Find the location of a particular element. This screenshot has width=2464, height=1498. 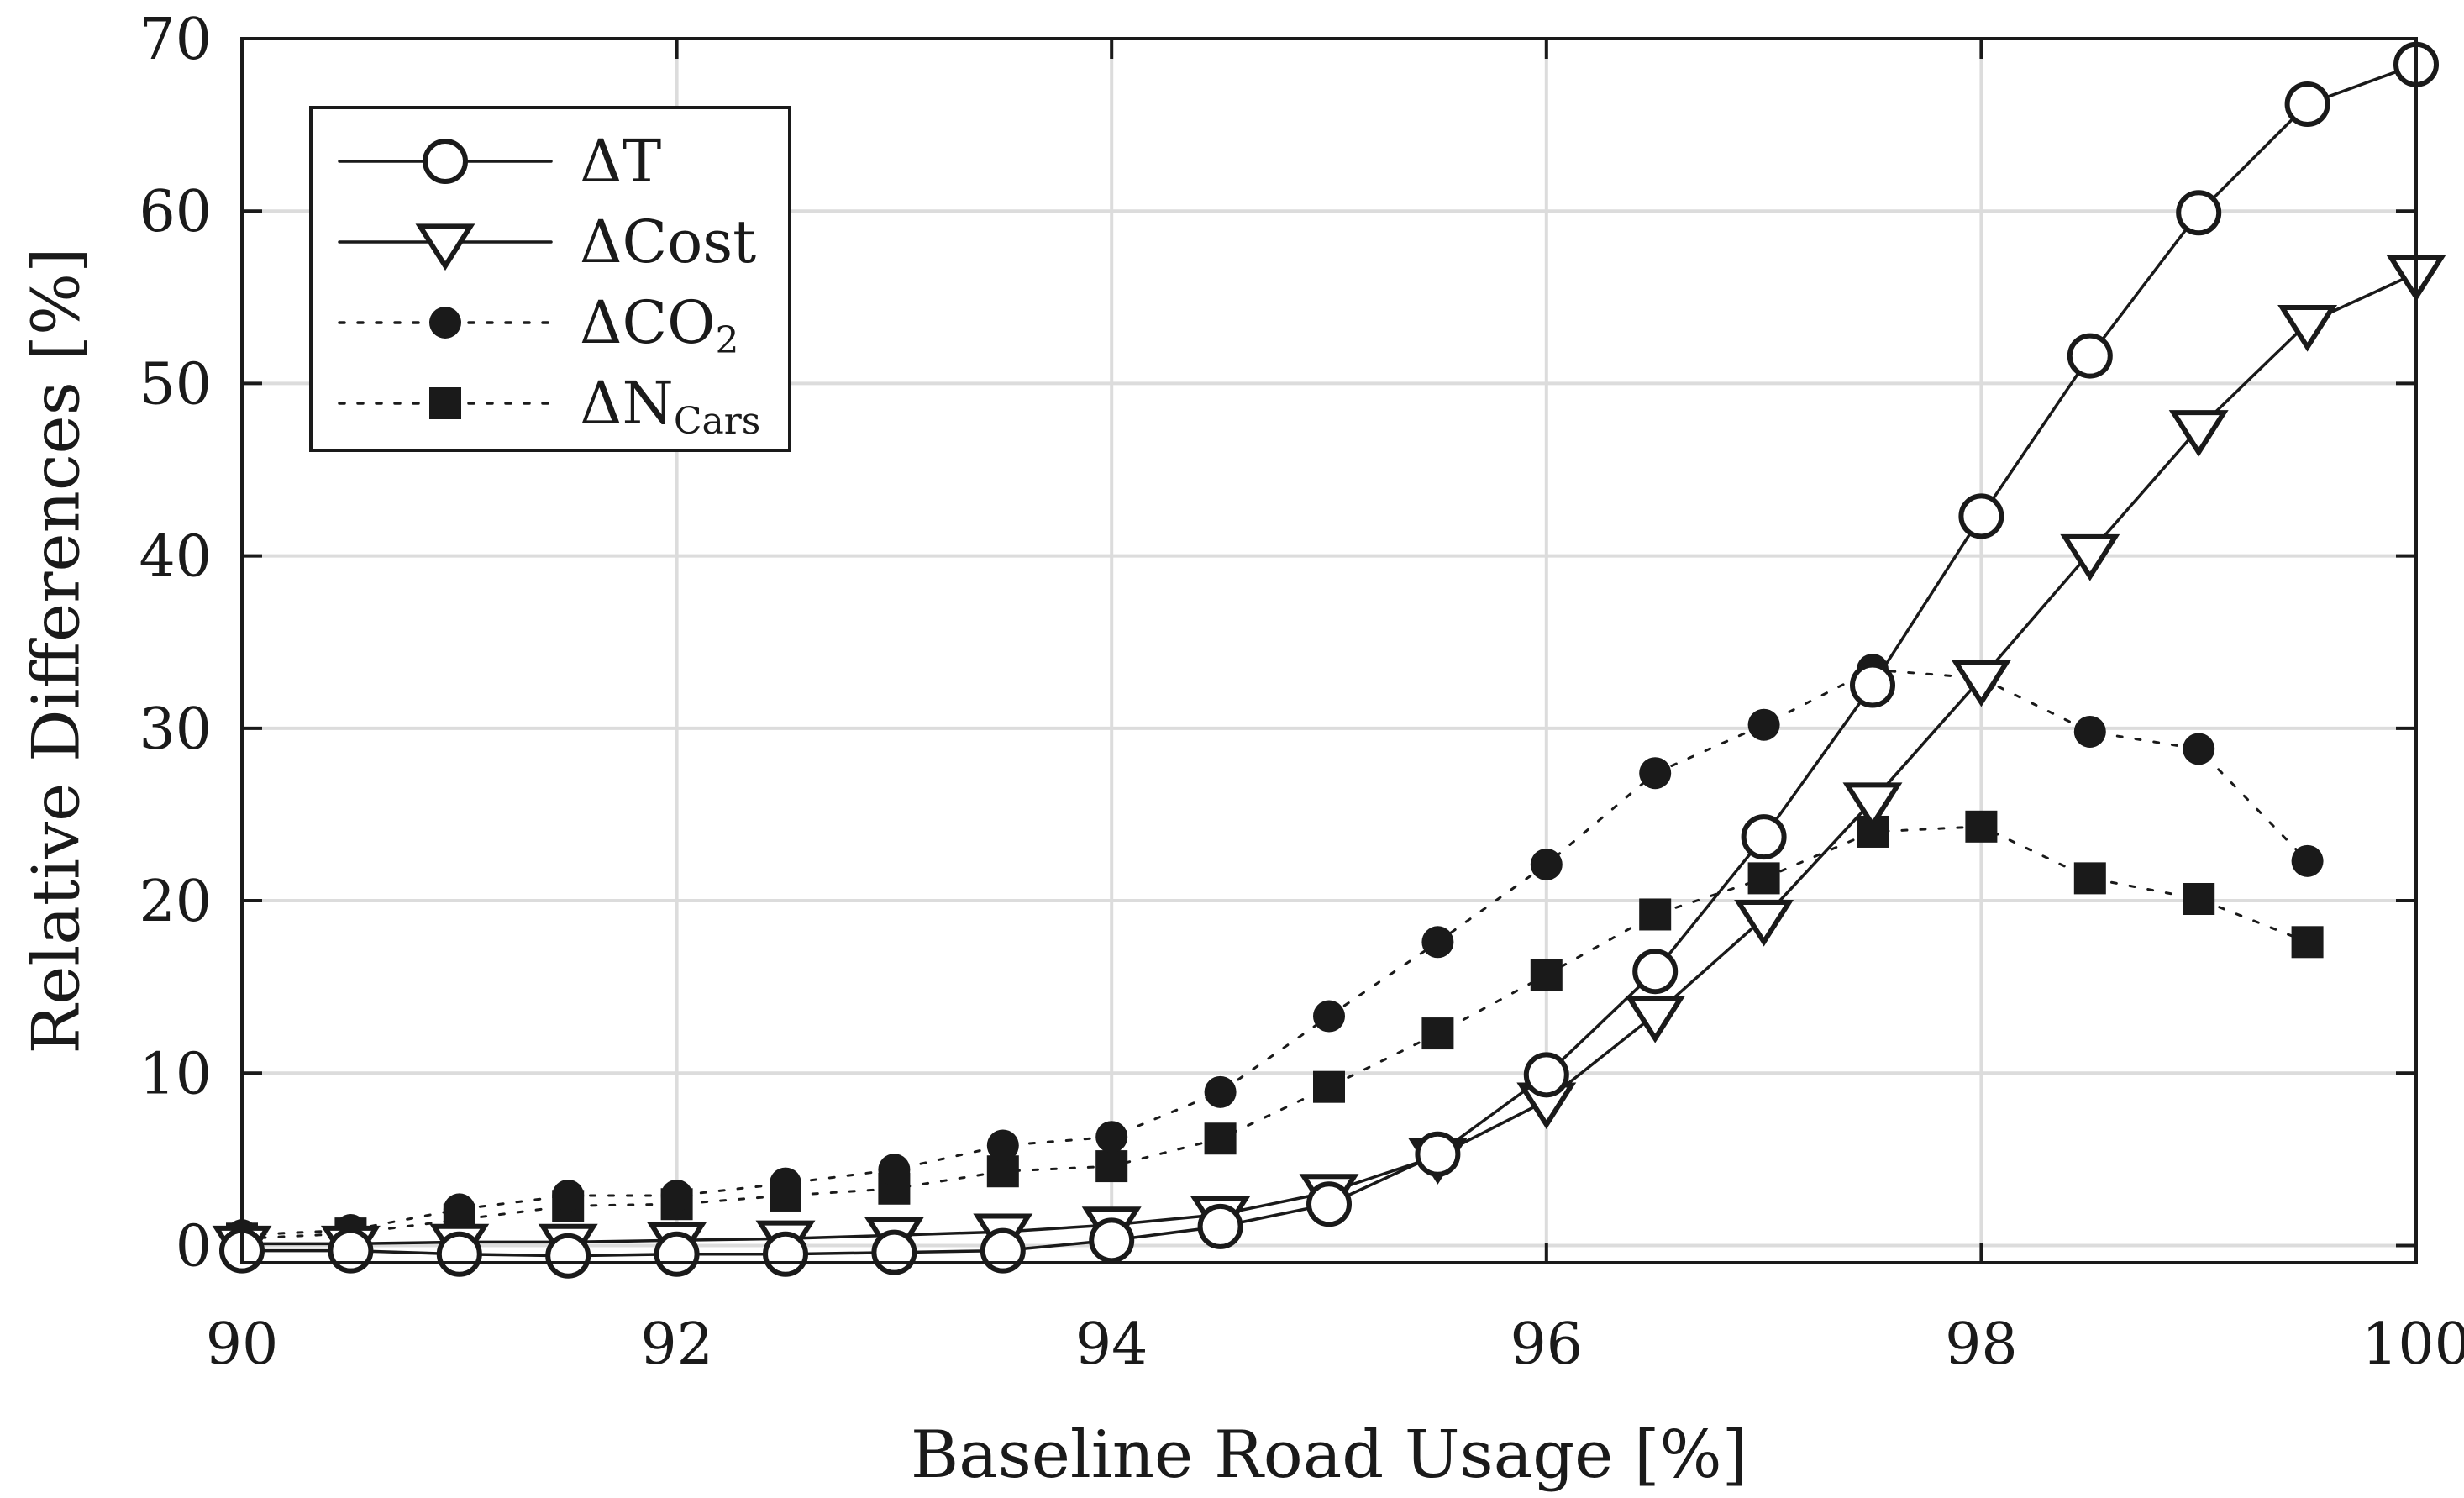

x-tick-label: 98 is located at coordinates (1982, 1344).